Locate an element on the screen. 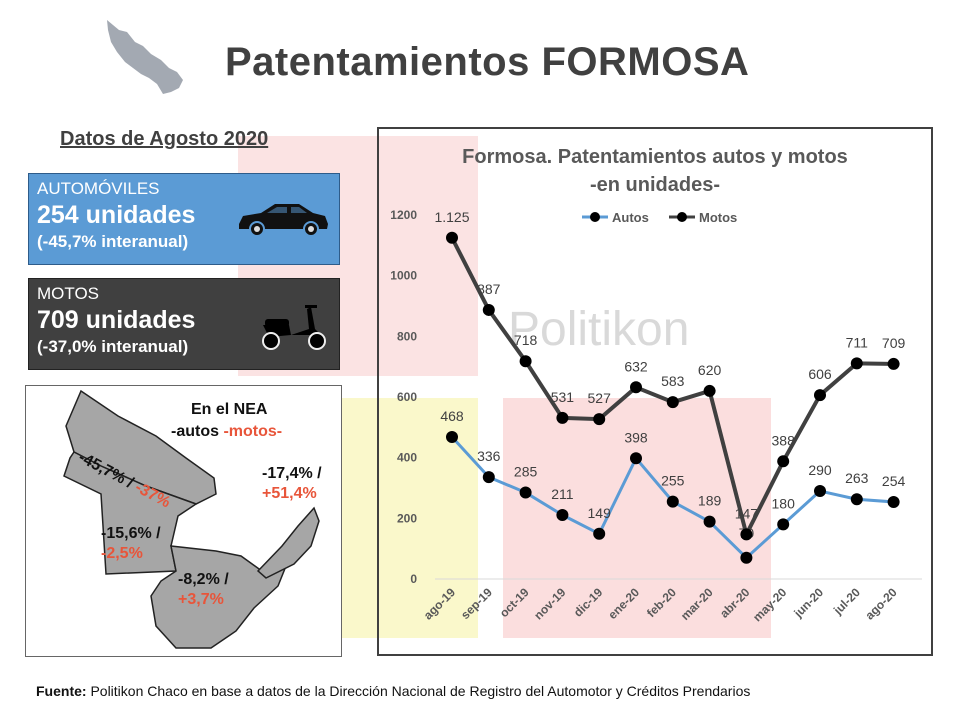 This screenshot has height=720, width=960. data-label-autos: 254 is located at coordinates (894, 481).